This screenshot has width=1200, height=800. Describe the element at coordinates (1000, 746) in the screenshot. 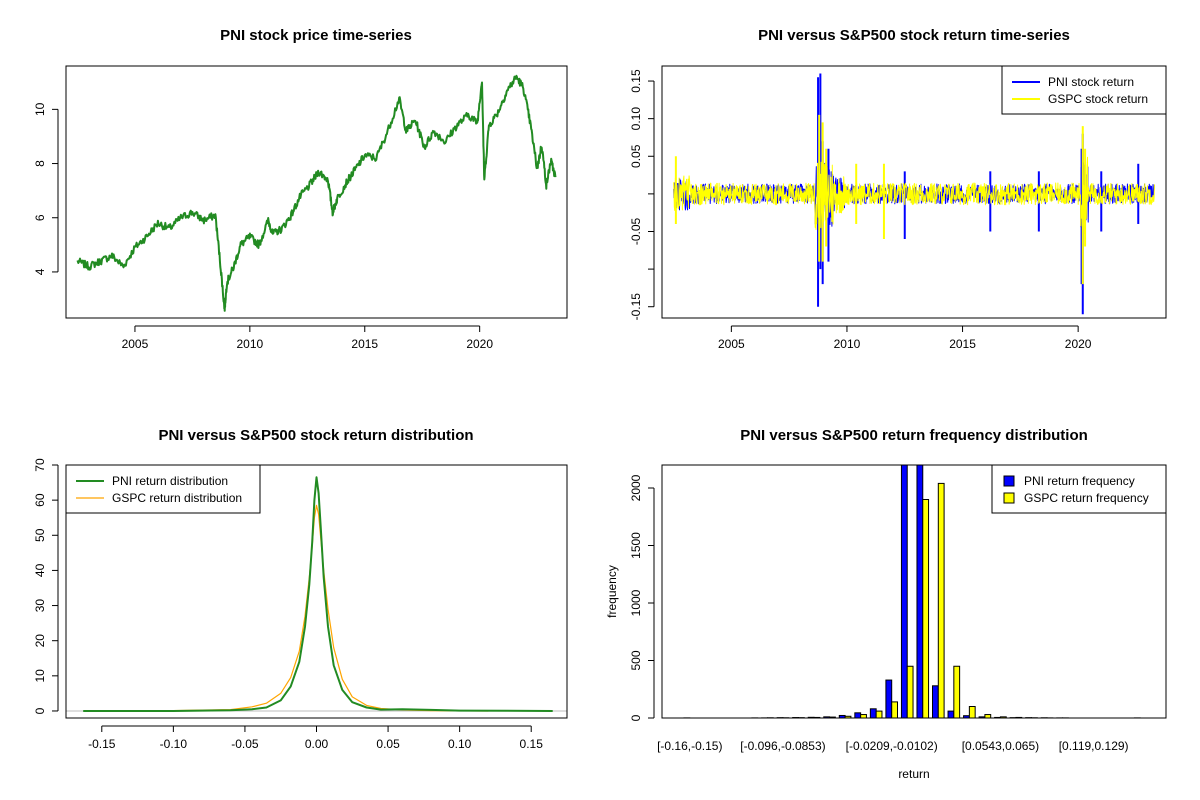

I see `x-category-label-3: [0.0543,0.065)` at that location.